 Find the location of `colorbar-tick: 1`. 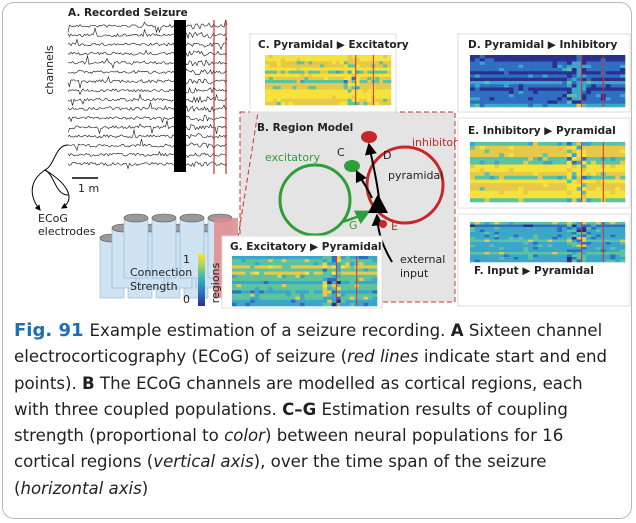

colorbar-tick: 1 is located at coordinates (186, 259).